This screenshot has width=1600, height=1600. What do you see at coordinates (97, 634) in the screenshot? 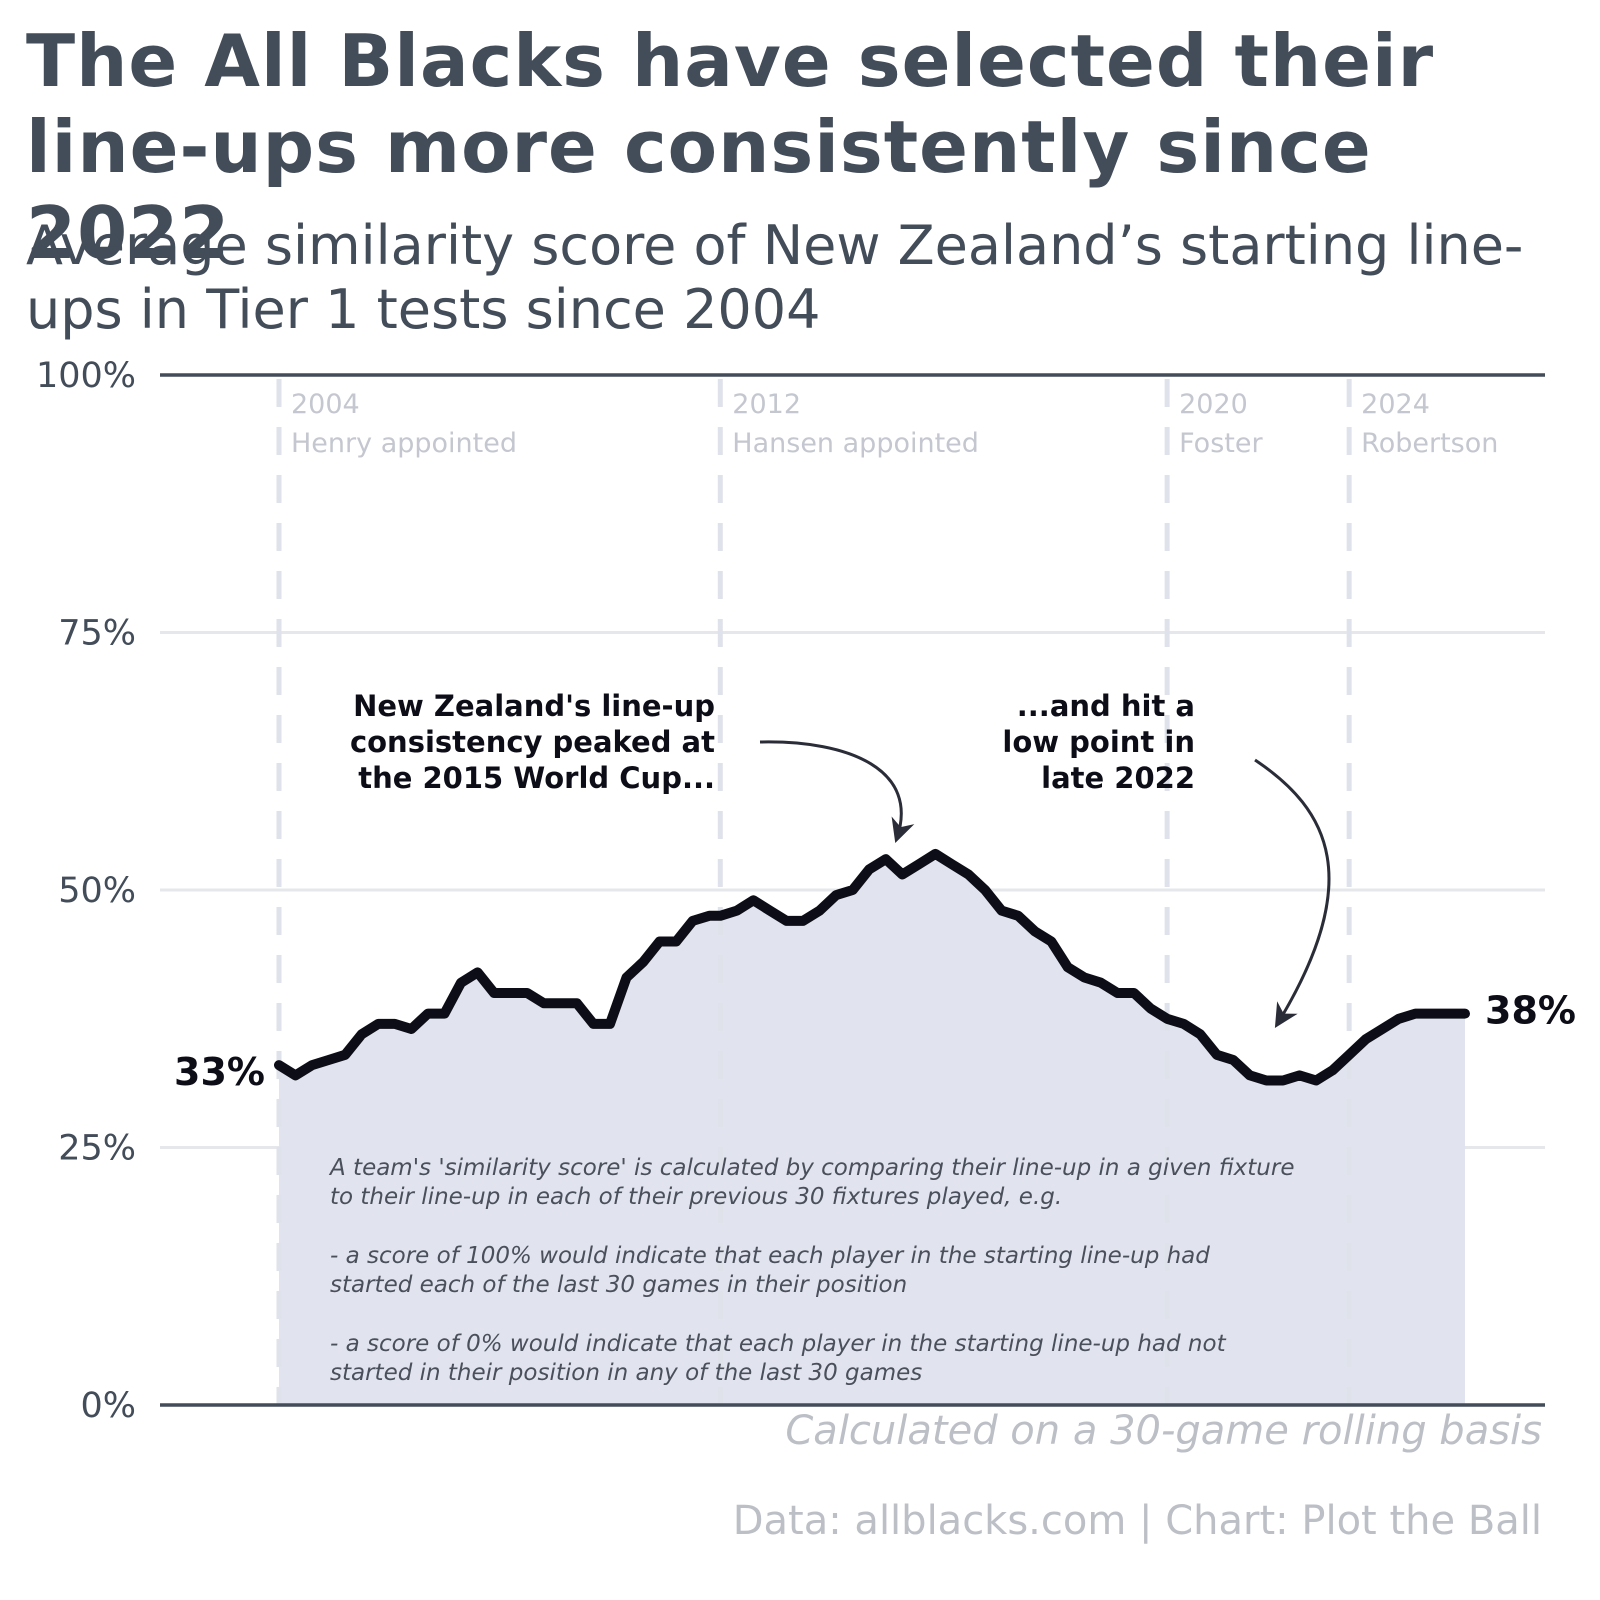
I see `y-tick-label: 75%` at bounding box center [97, 634].